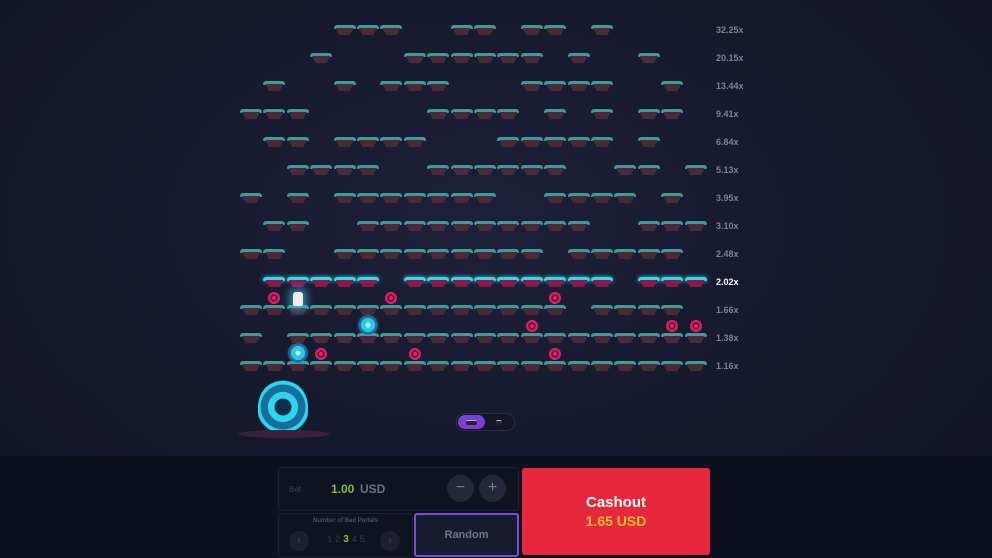 Image resolution: width=992 pixels, height=558 pixels. What do you see at coordinates (390, 541) in the screenshot?
I see `chevron-right-icon: ›` at bounding box center [390, 541].